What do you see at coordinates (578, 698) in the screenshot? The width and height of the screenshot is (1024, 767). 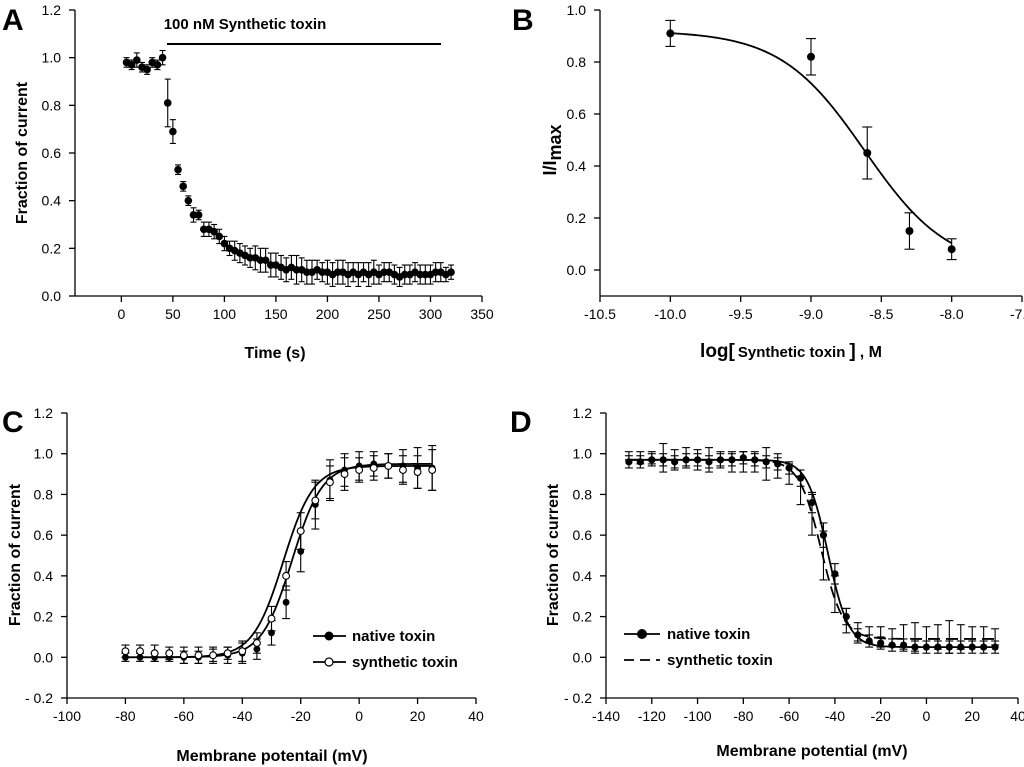 I see `y-tick-label: - 0.2` at bounding box center [578, 698].